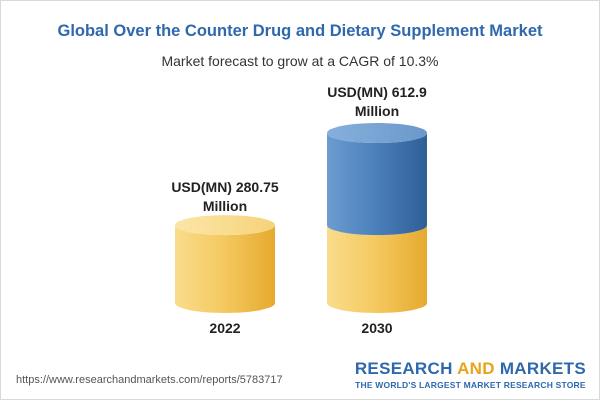 The height and width of the screenshot is (400, 600). What do you see at coordinates (377, 92) in the screenshot?
I see `value-label-2030: USD(MN) 612.9` at bounding box center [377, 92].